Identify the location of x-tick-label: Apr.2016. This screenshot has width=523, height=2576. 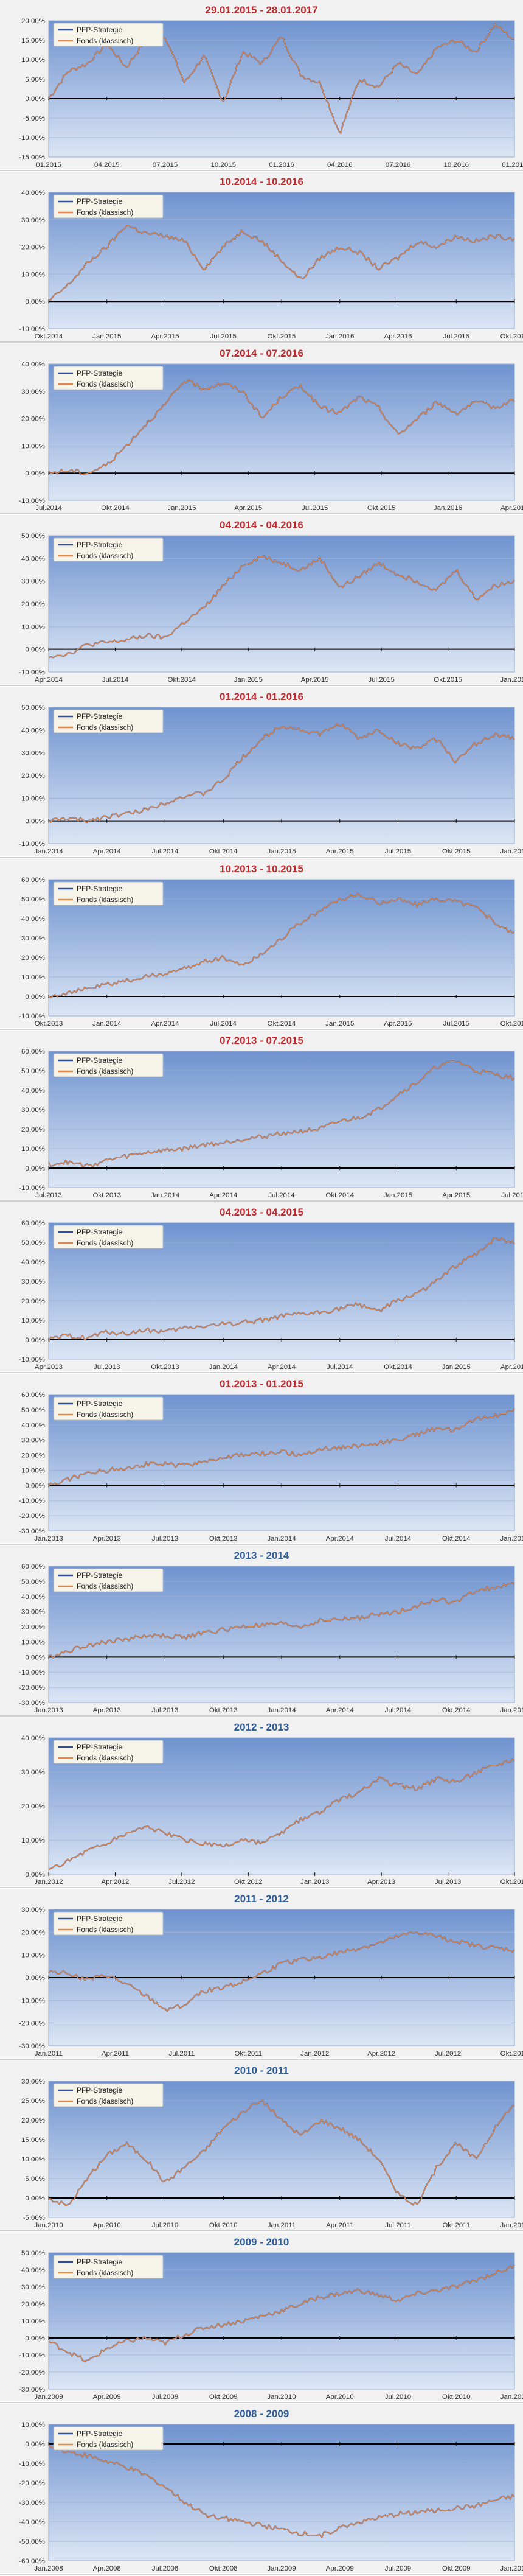
(398, 336).